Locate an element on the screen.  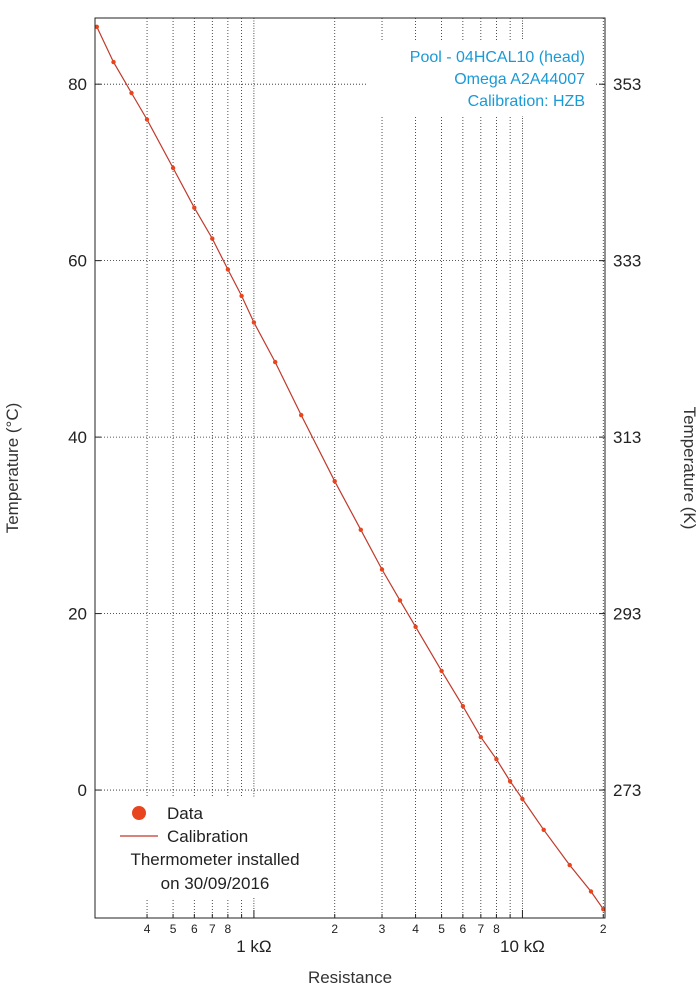
x-major-tick-label: 1 kΩ is located at coordinates (253, 946).